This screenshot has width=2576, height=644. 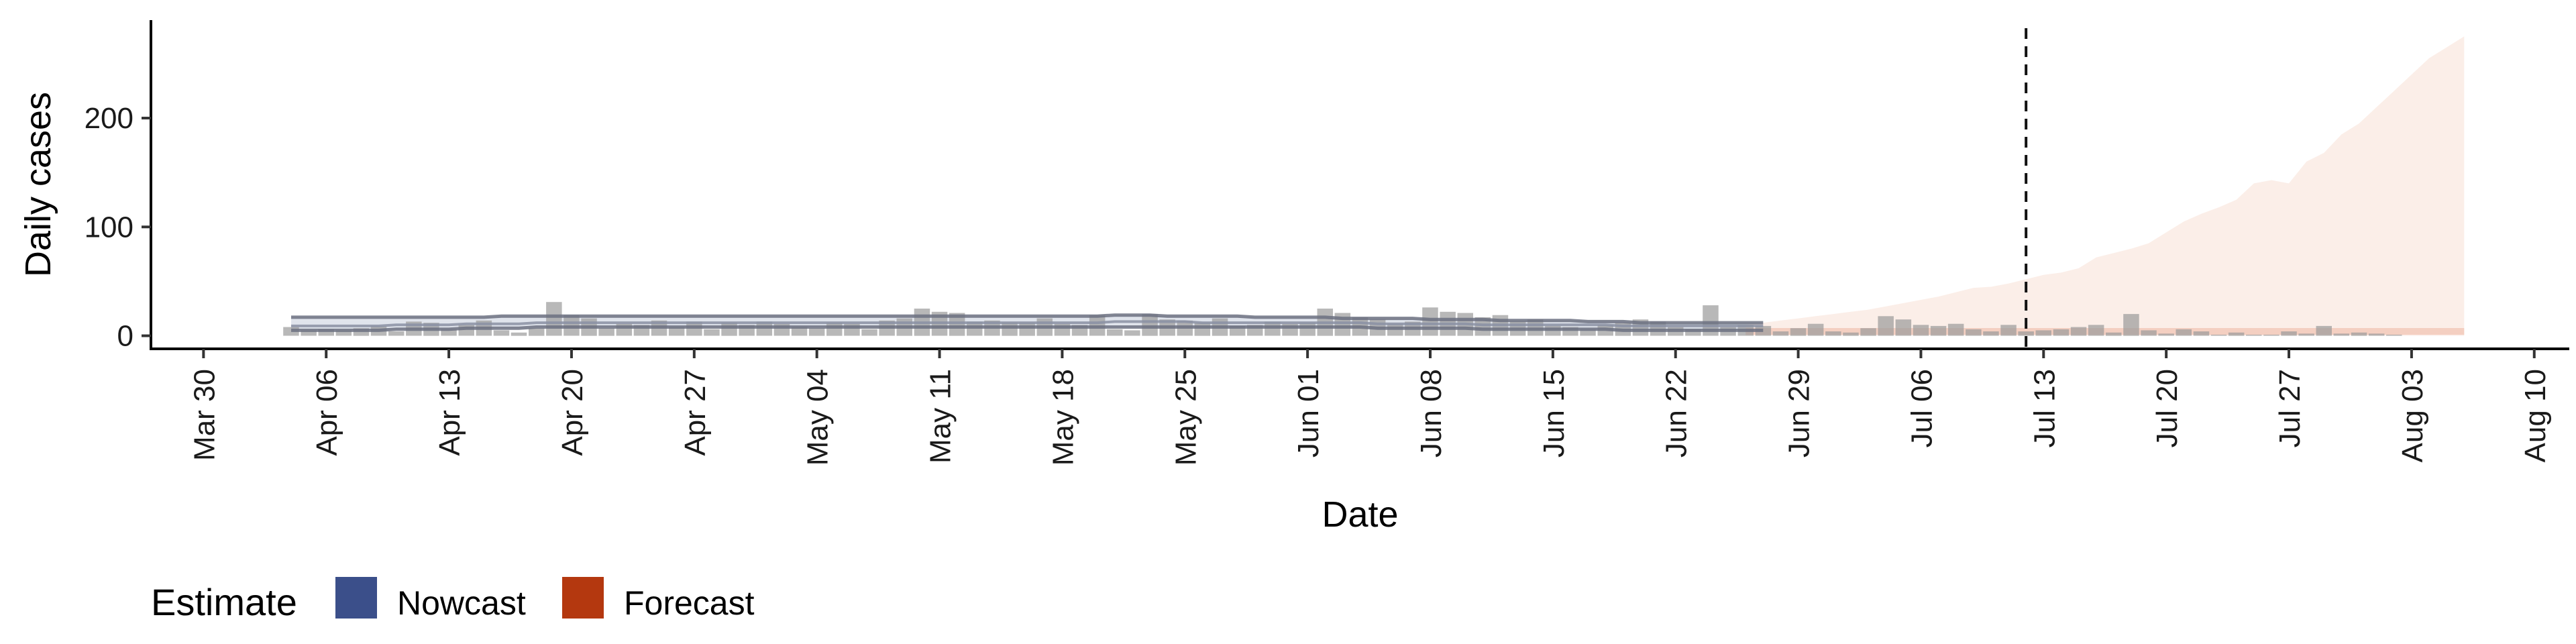 What do you see at coordinates (583, 598) in the screenshot?
I see `legend-key-forecast` at bounding box center [583, 598].